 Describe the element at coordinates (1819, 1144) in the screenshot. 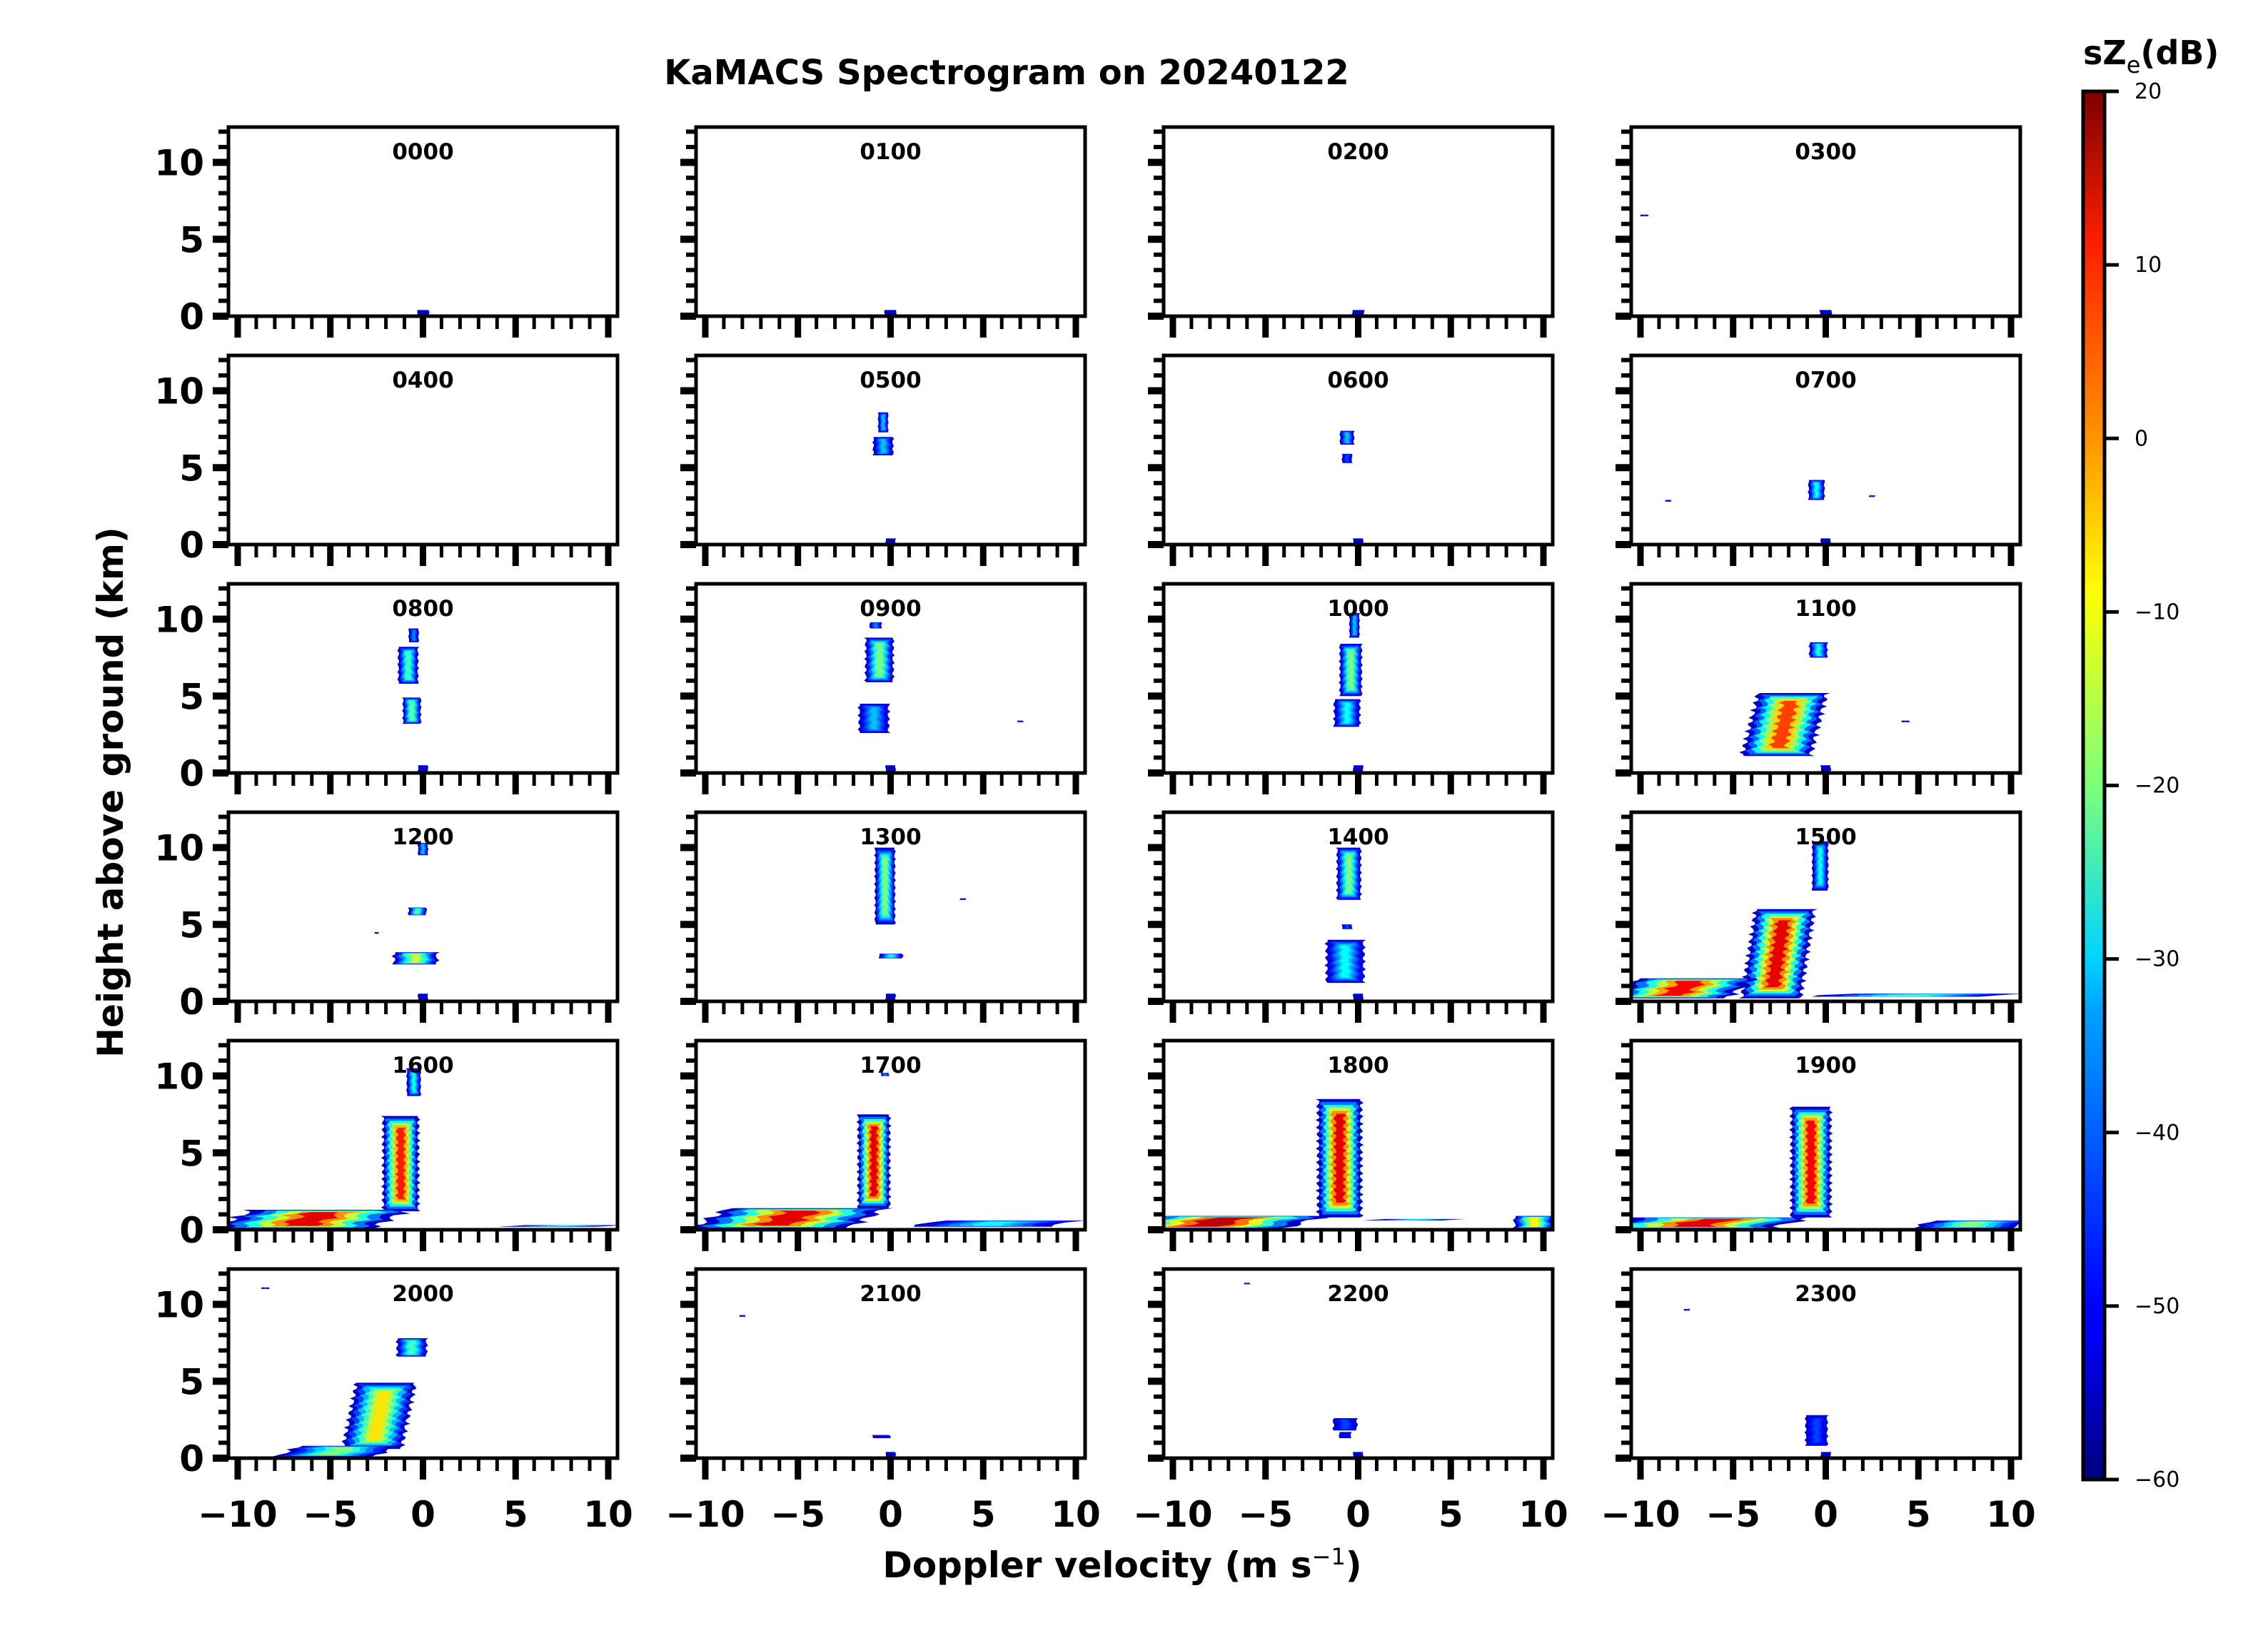

I see `panel-1900: 1900` at that location.